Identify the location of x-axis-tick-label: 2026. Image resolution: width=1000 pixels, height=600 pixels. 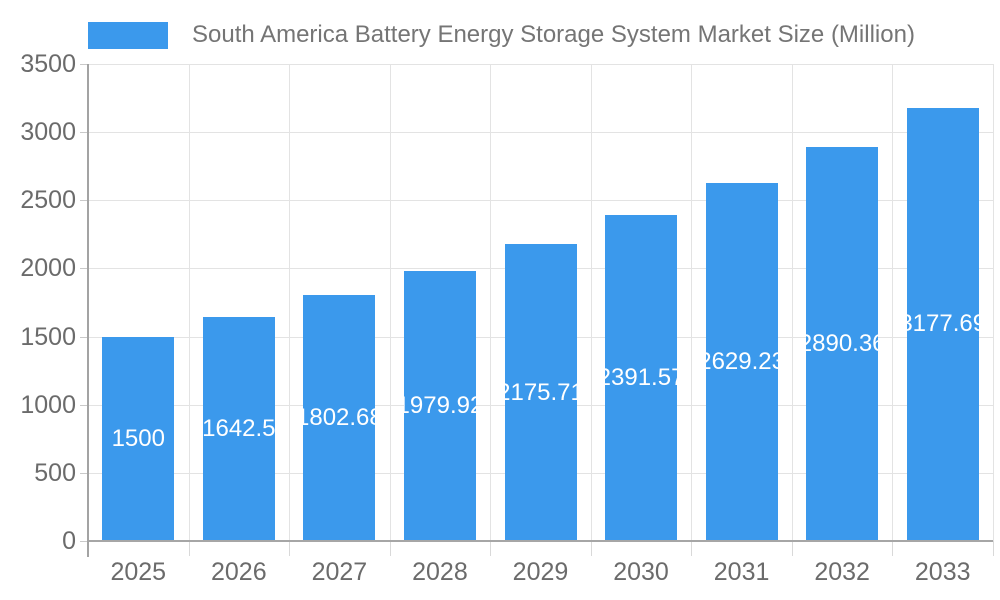
(239, 572).